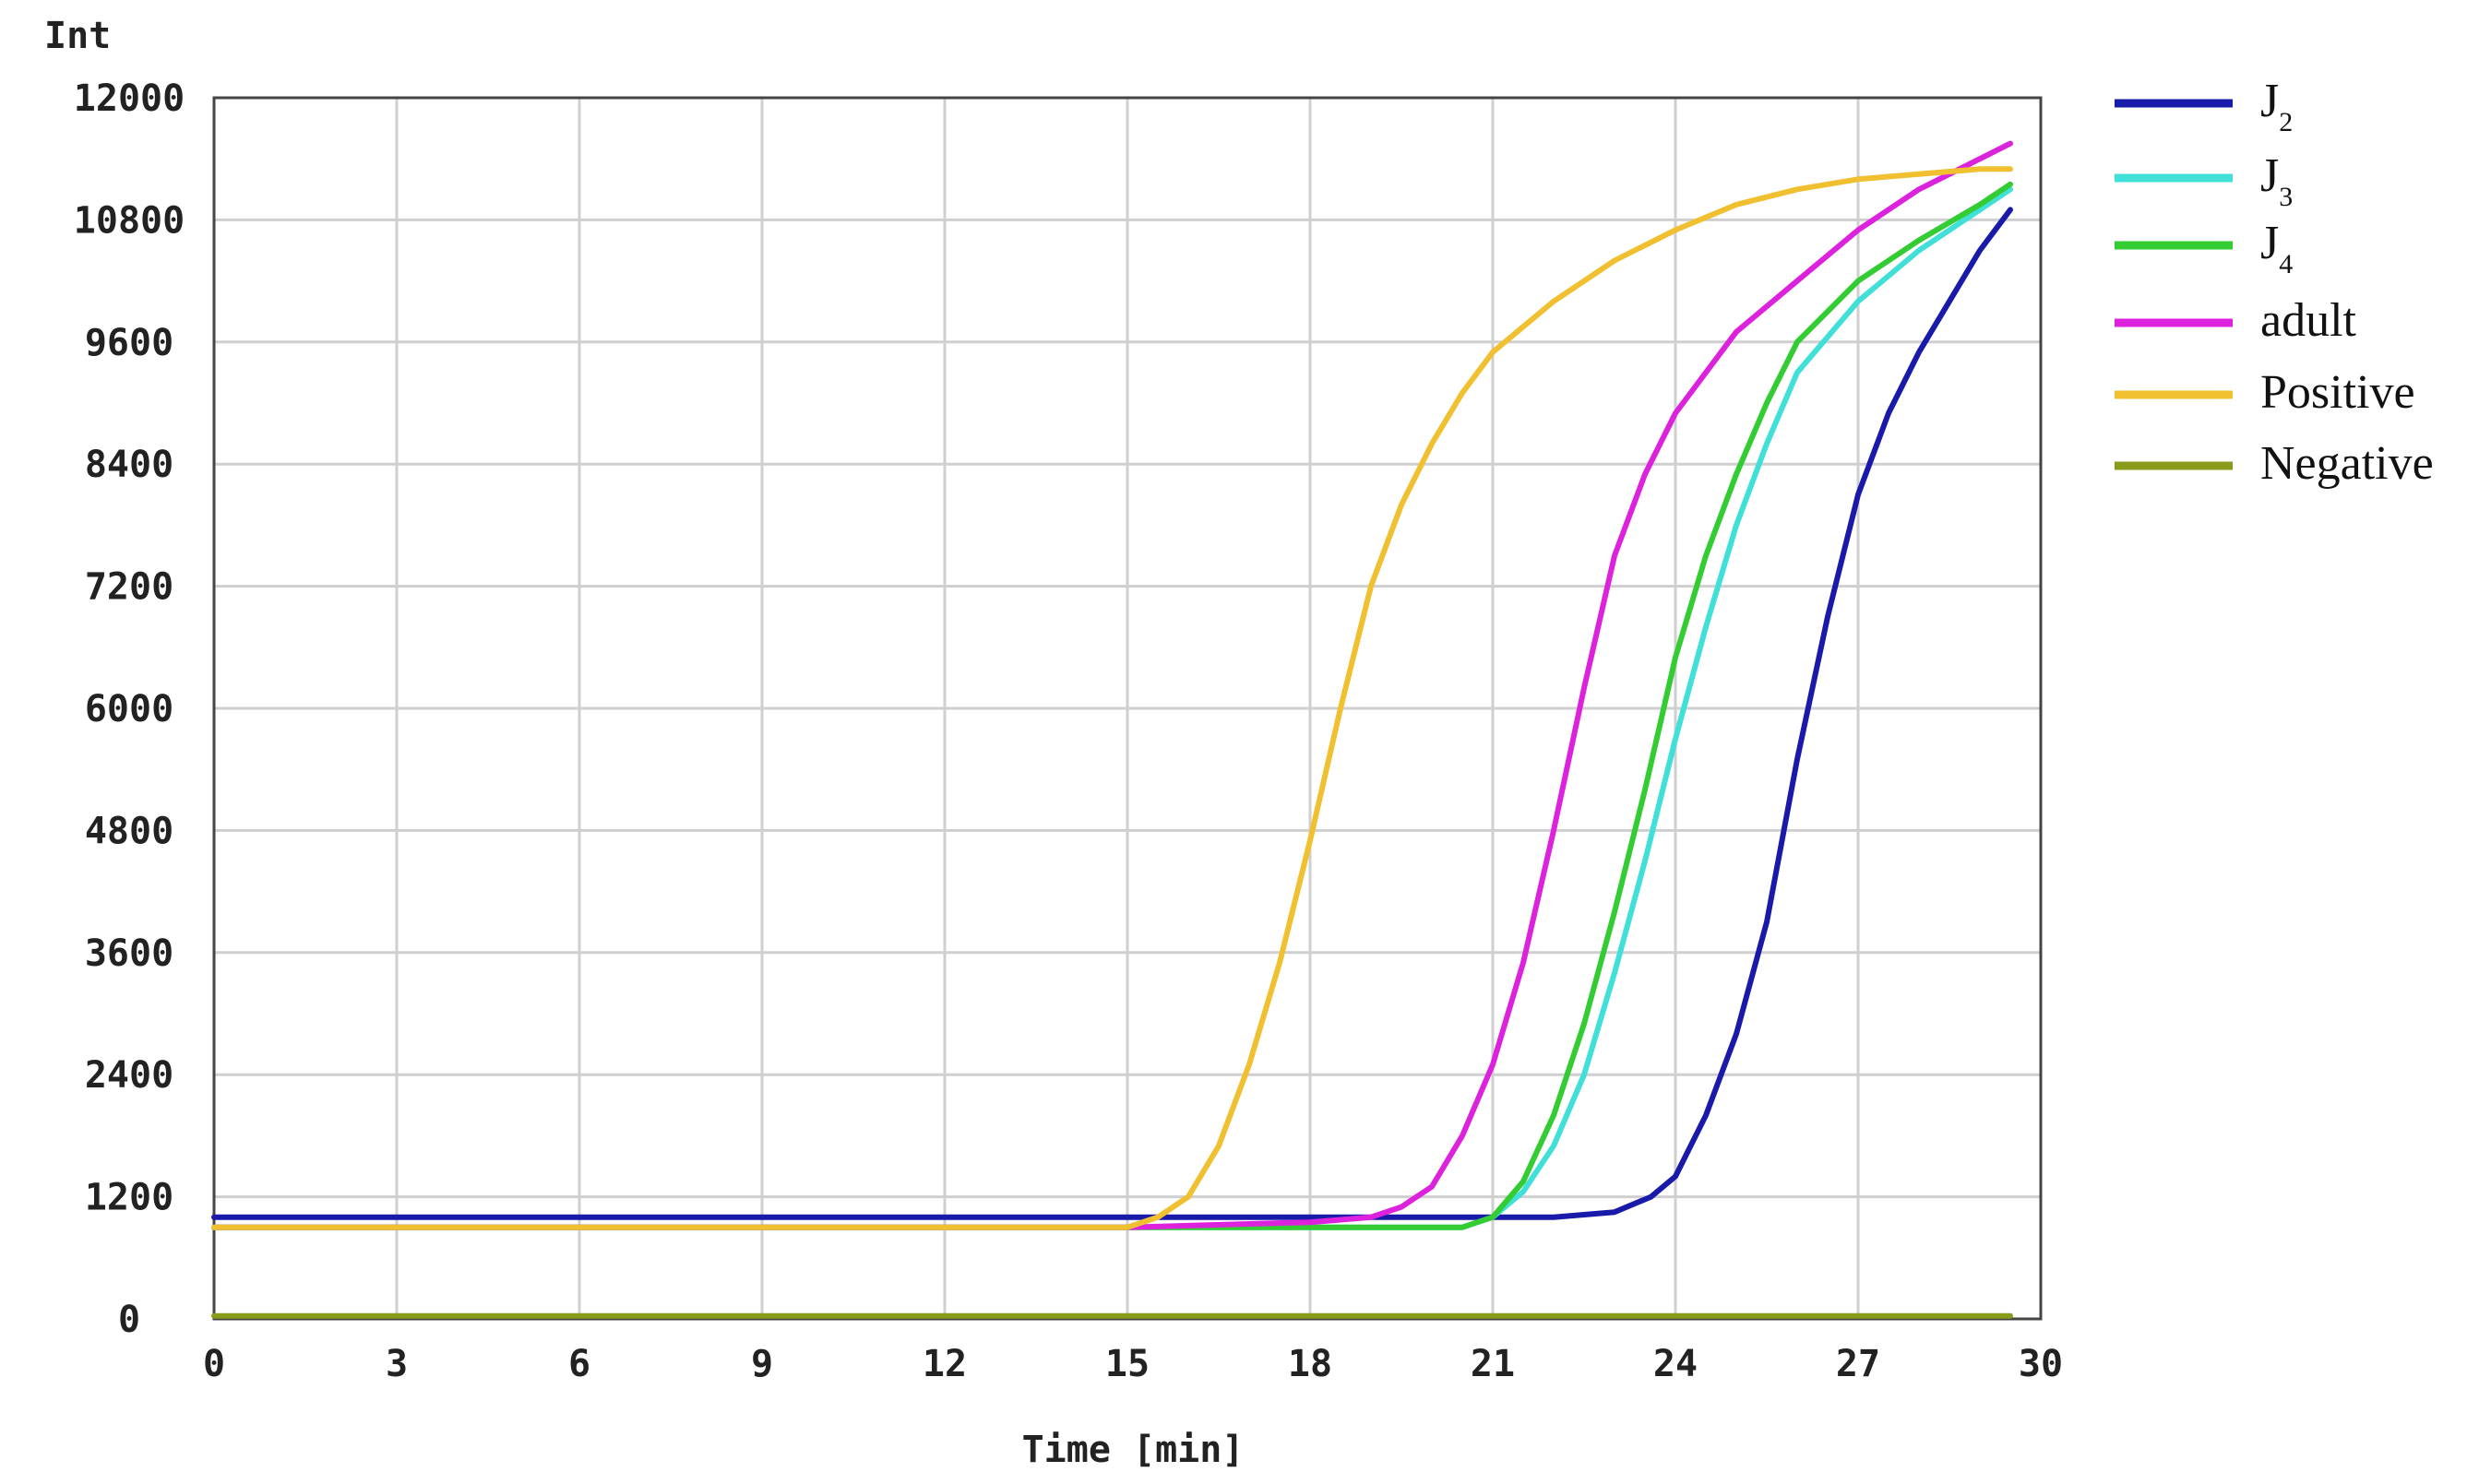 This screenshot has width=2467, height=1484. I want to click on x-axis-label: Time [min], so click(1133, 1450).